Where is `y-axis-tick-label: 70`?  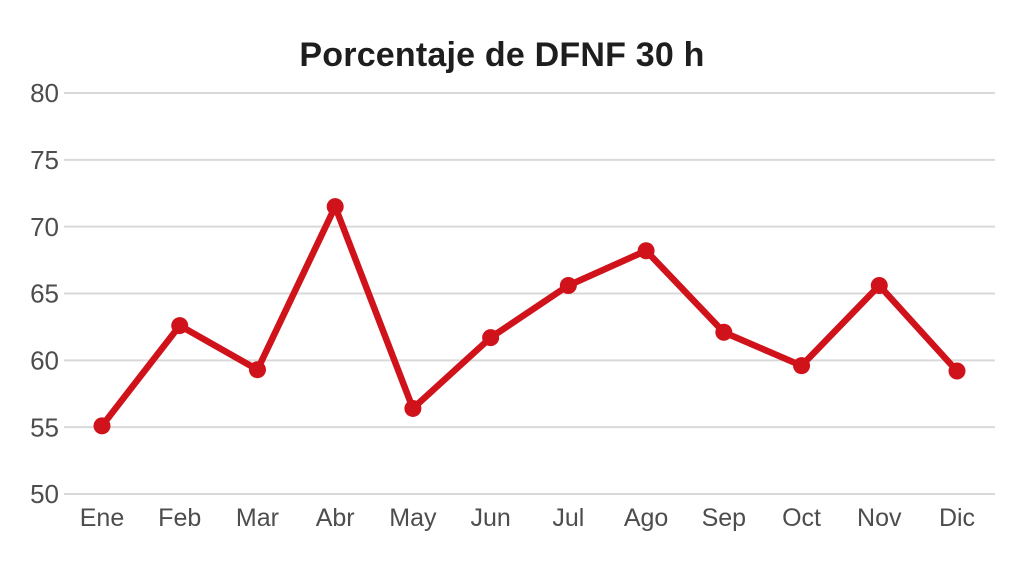 y-axis-tick-label: 70 is located at coordinates (44, 227).